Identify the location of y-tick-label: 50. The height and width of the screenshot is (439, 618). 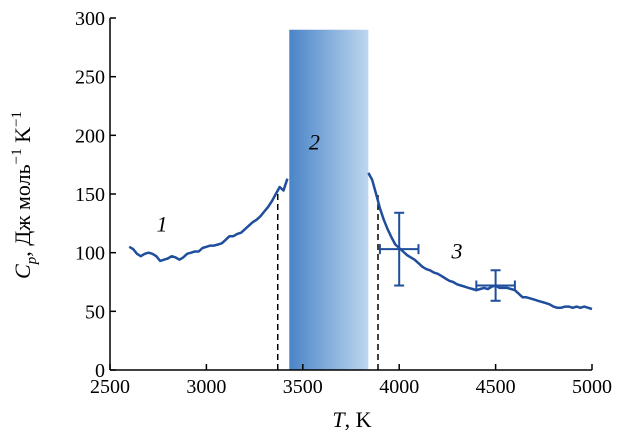
(95, 312).